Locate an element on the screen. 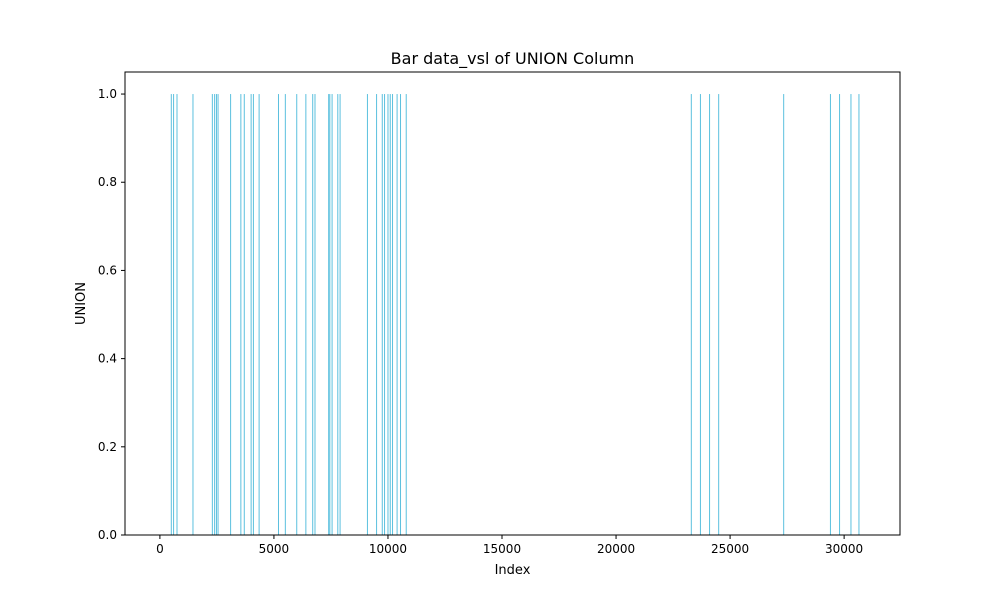 This screenshot has width=1000, height=600. y-tick-label: 0.0 is located at coordinates (107, 535).